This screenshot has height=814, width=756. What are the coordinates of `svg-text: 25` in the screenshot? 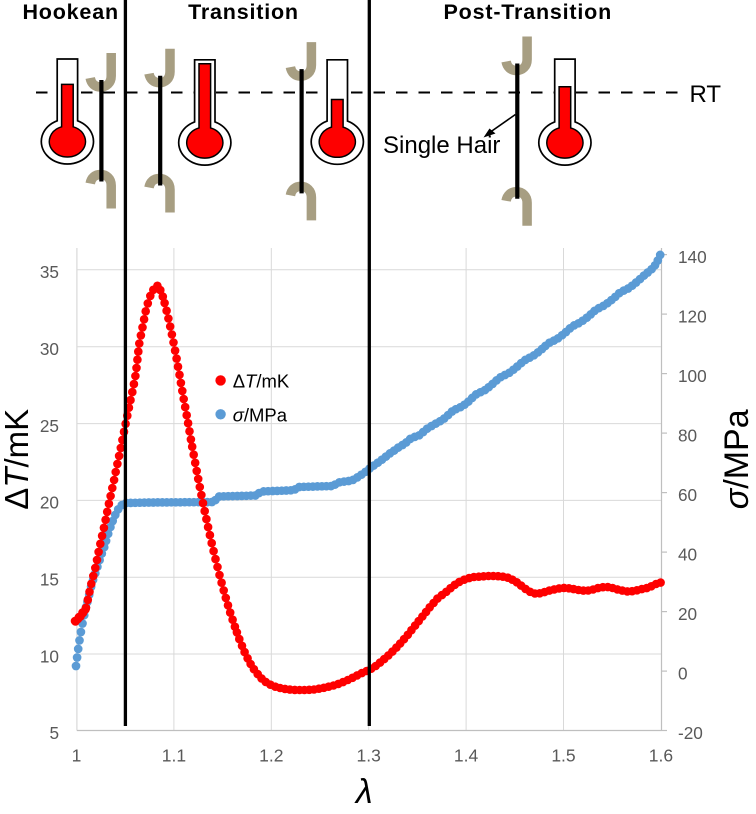 It's located at (49, 426).